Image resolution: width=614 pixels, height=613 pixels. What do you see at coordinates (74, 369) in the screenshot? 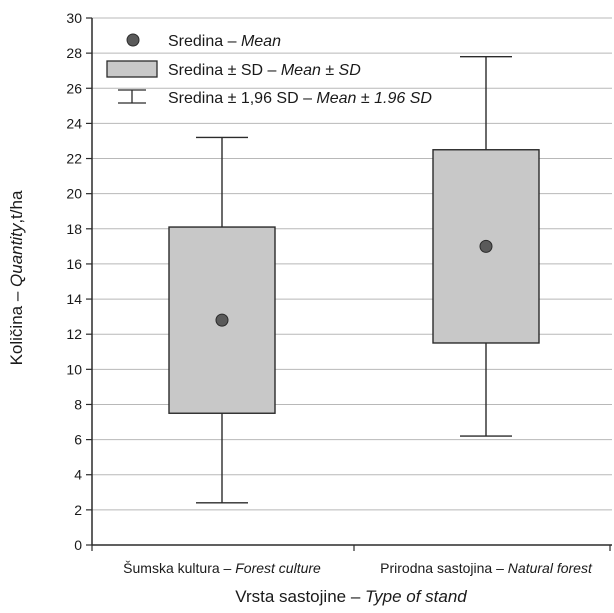
I see `y-tick-label: 10` at bounding box center [74, 369].